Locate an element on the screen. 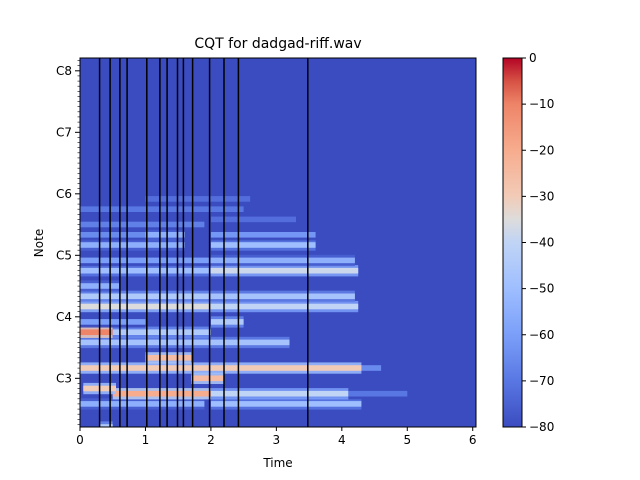 This screenshot has width=640, height=480. chart-title: CQT for dadgad-riff.wav is located at coordinates (277, 44).